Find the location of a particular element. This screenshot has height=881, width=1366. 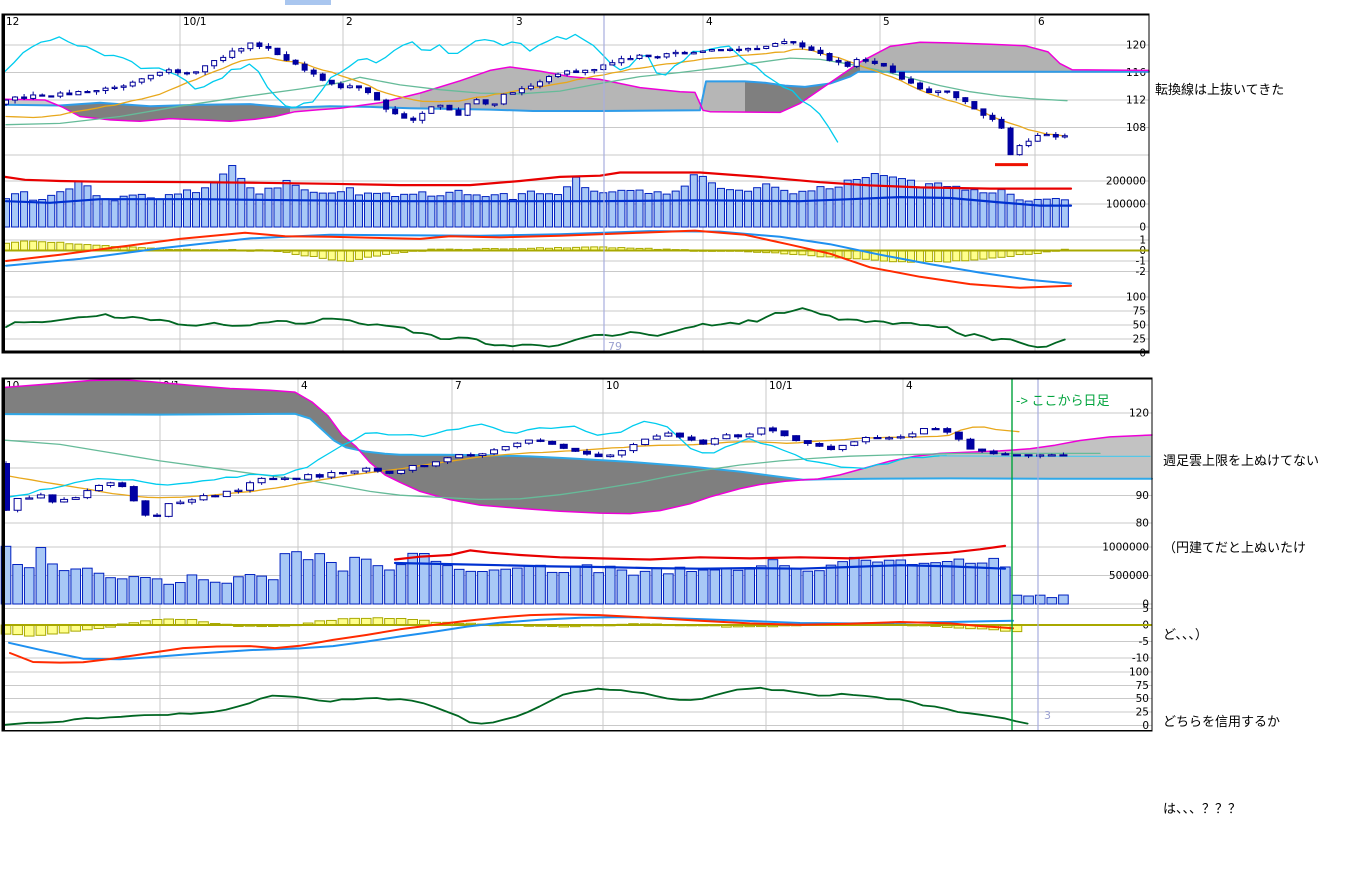

svg-text: 1 is located at coordinates (1142, 241).